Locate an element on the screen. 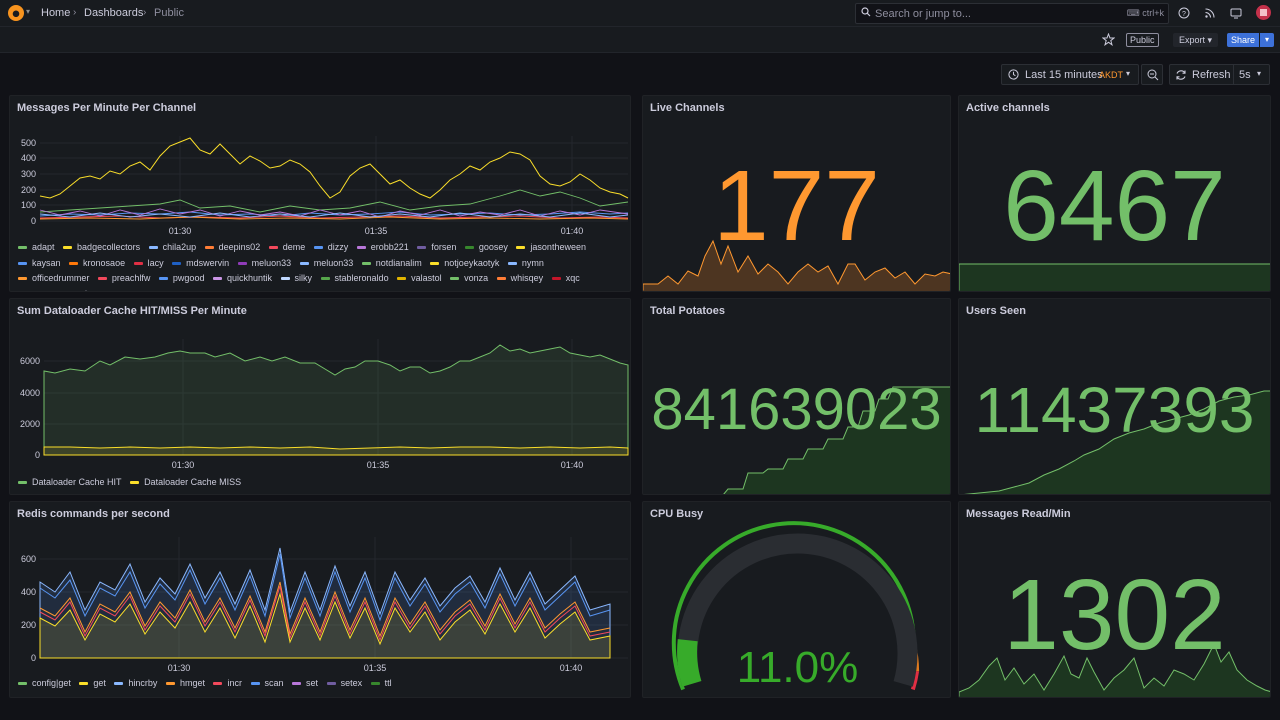 The image size is (1280, 720). legend-item: hincrby is located at coordinates (135, 684).